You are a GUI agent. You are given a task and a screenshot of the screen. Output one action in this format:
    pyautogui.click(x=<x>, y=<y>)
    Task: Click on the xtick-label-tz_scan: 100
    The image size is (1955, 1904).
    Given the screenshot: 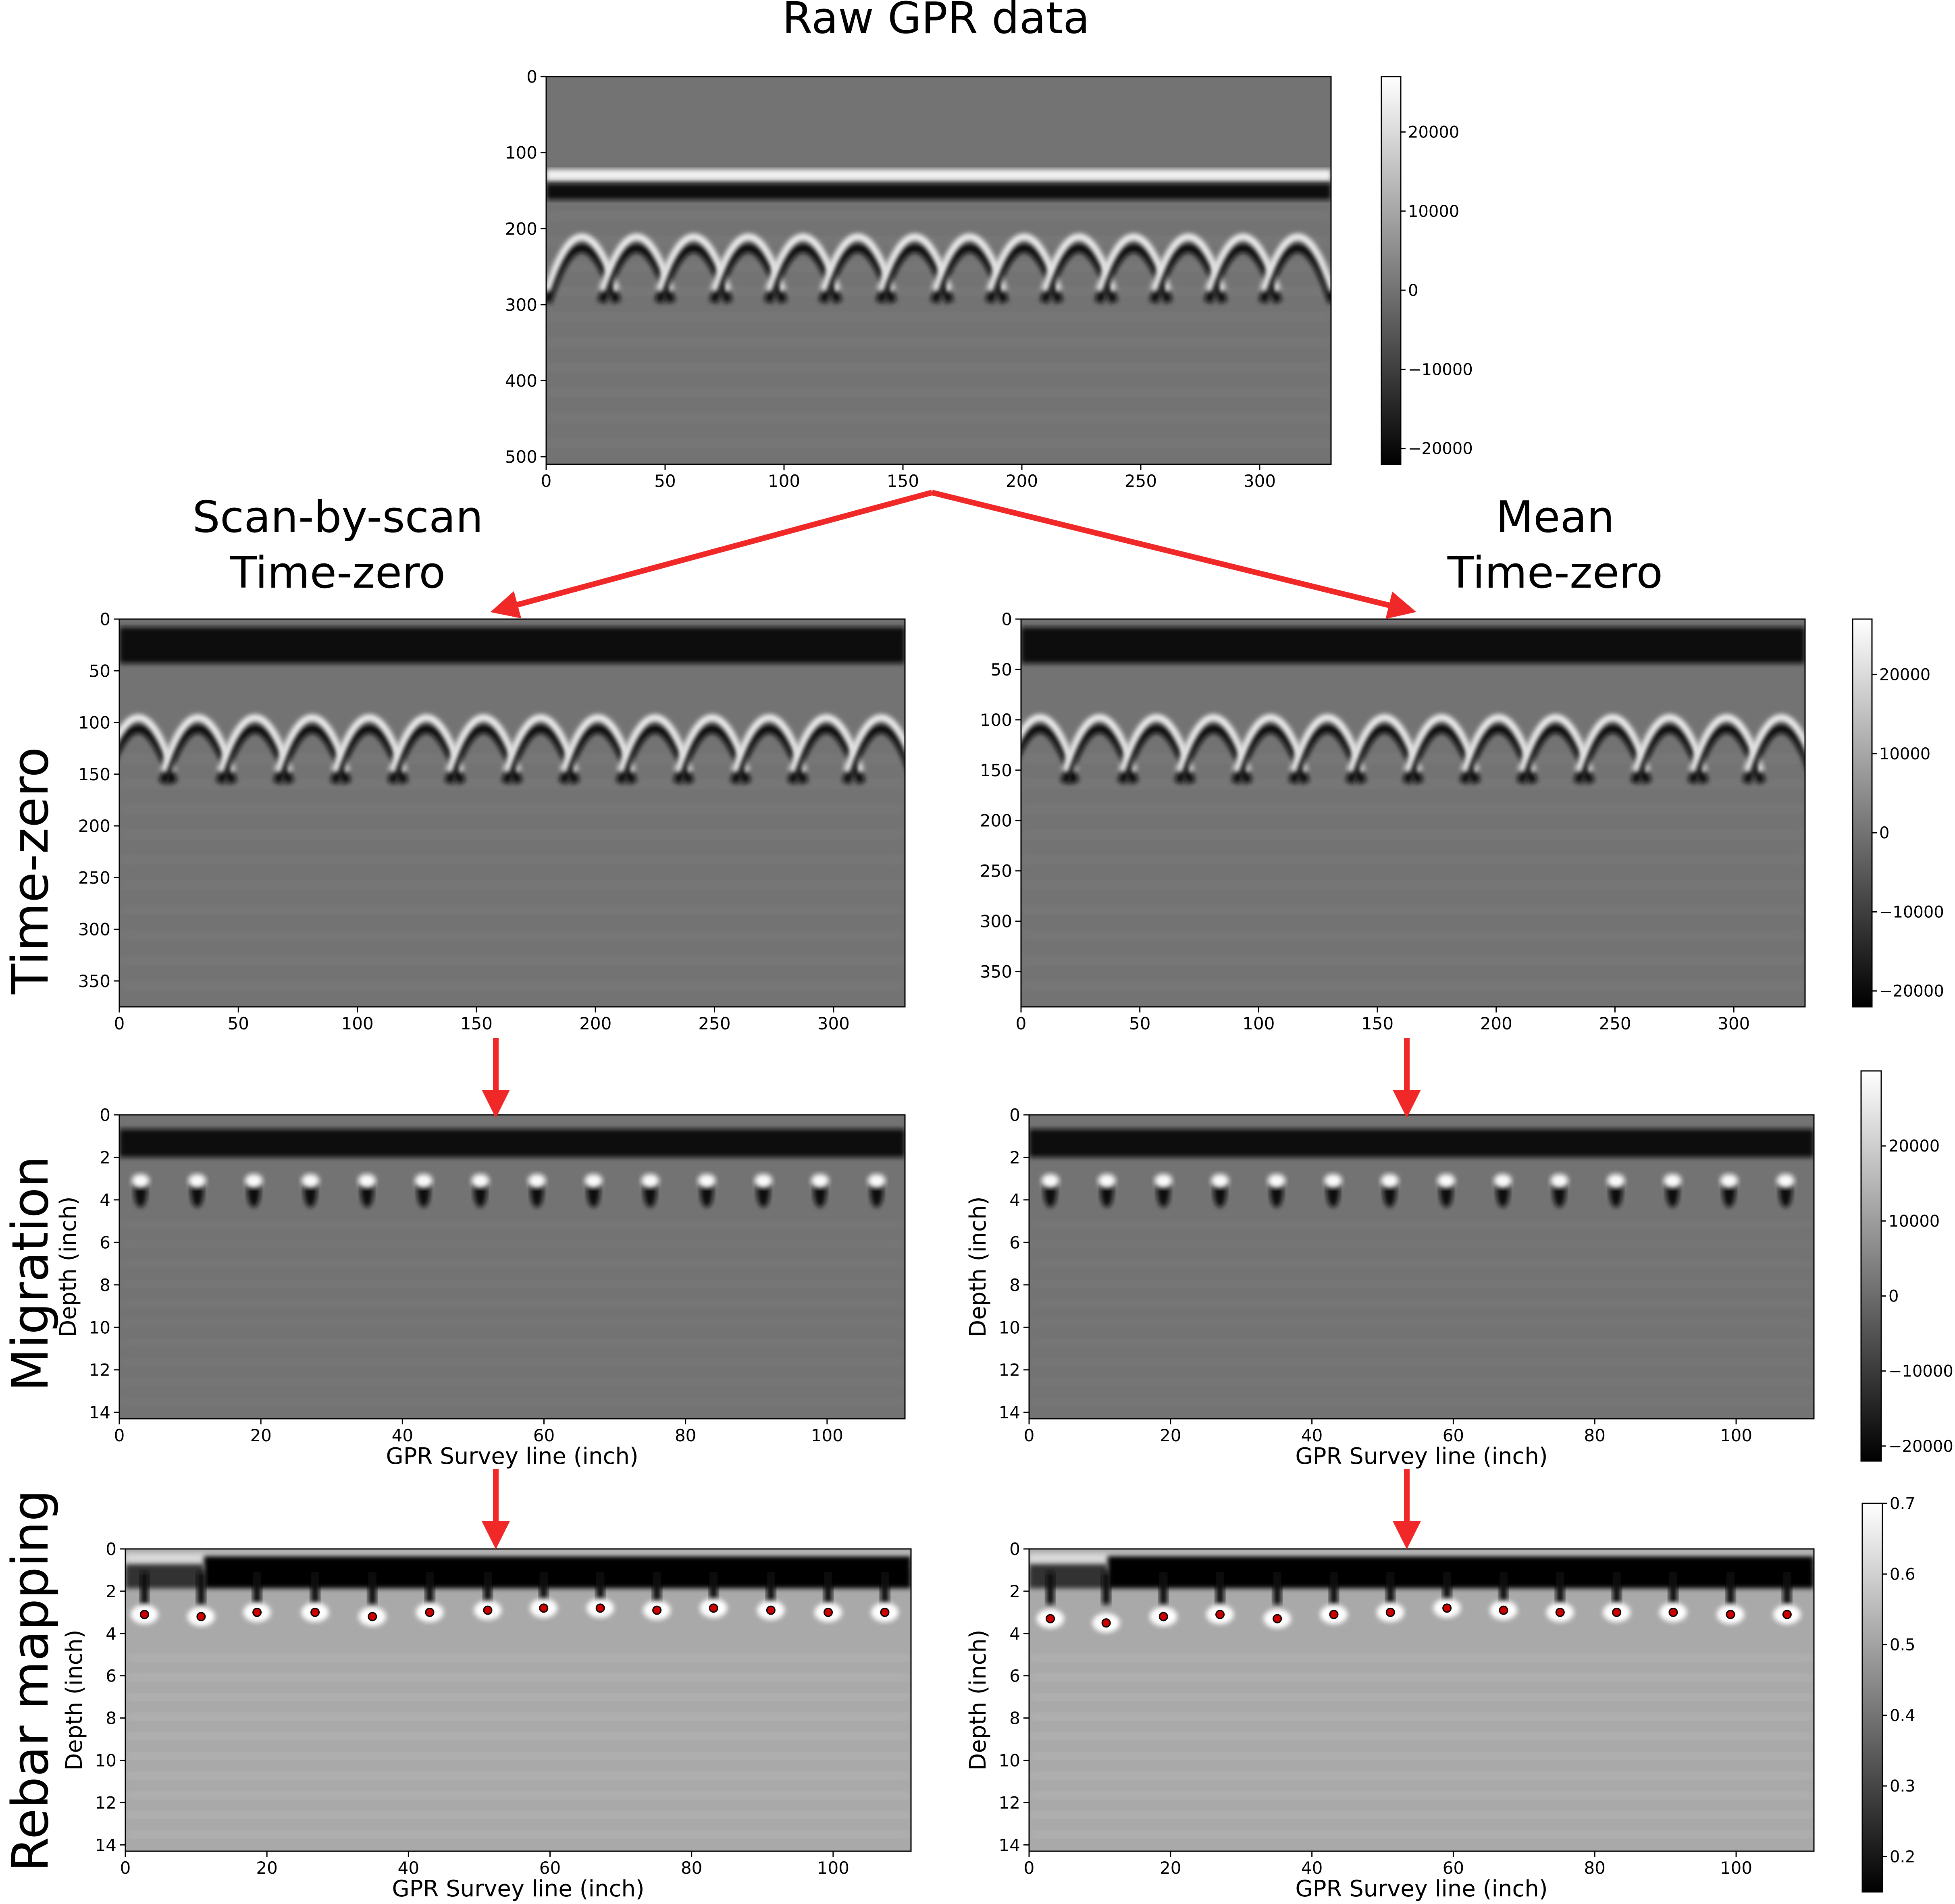 What is the action you would take?
    pyautogui.click(x=357, y=1023)
    